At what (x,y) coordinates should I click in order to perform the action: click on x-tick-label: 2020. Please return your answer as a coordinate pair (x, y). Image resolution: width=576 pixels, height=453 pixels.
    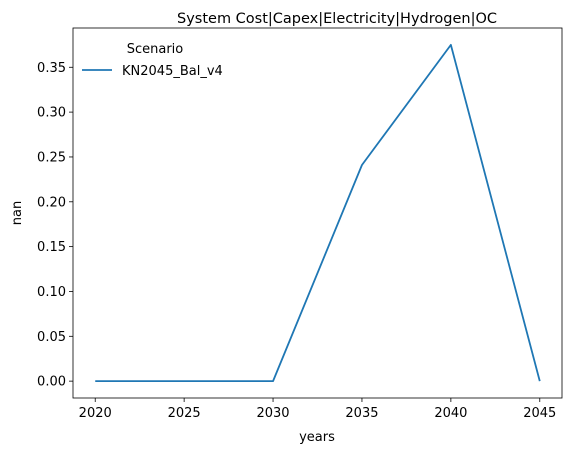
    Looking at the image, I should click on (95, 413).